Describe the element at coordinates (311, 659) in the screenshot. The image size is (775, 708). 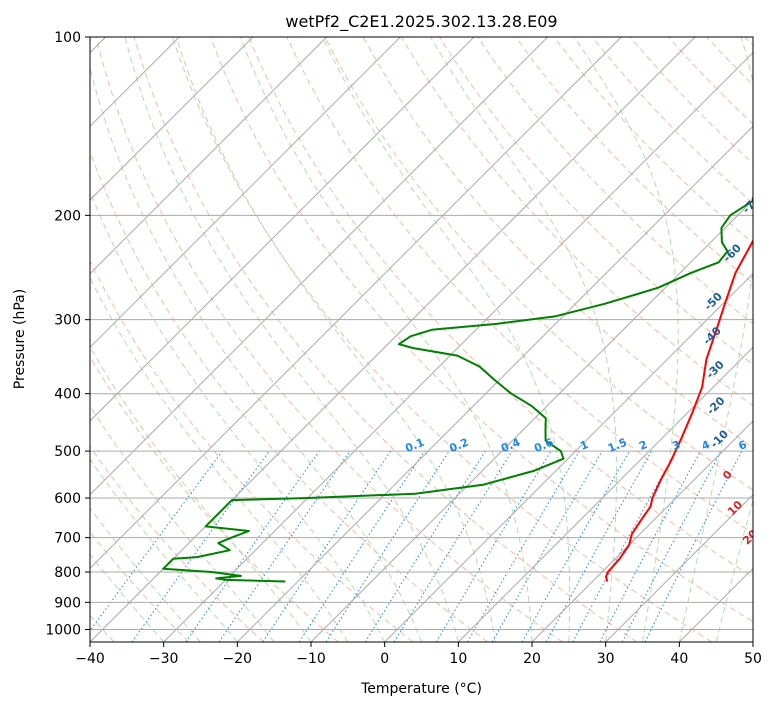
I see `x-tick-label: −10` at that location.